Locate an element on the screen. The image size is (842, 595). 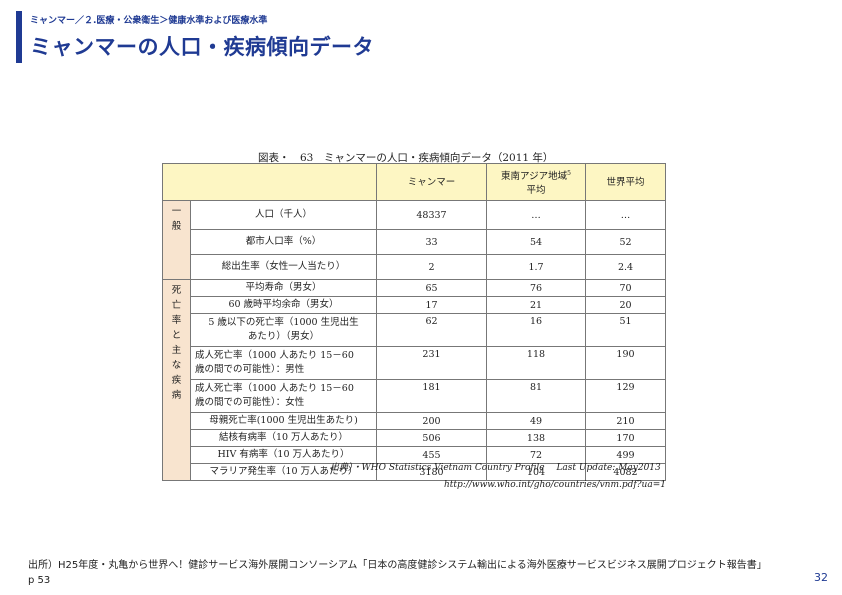
cell-world: 190 is located at coordinates (625, 363).